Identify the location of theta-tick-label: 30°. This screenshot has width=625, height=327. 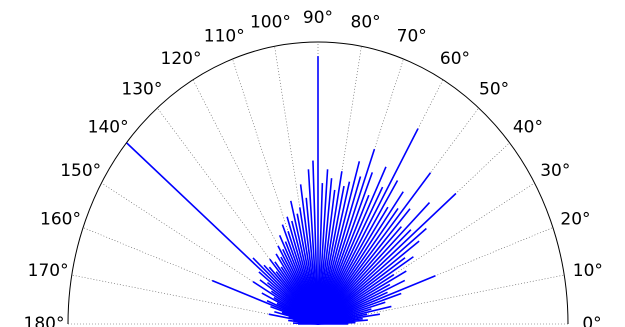
(555, 171).